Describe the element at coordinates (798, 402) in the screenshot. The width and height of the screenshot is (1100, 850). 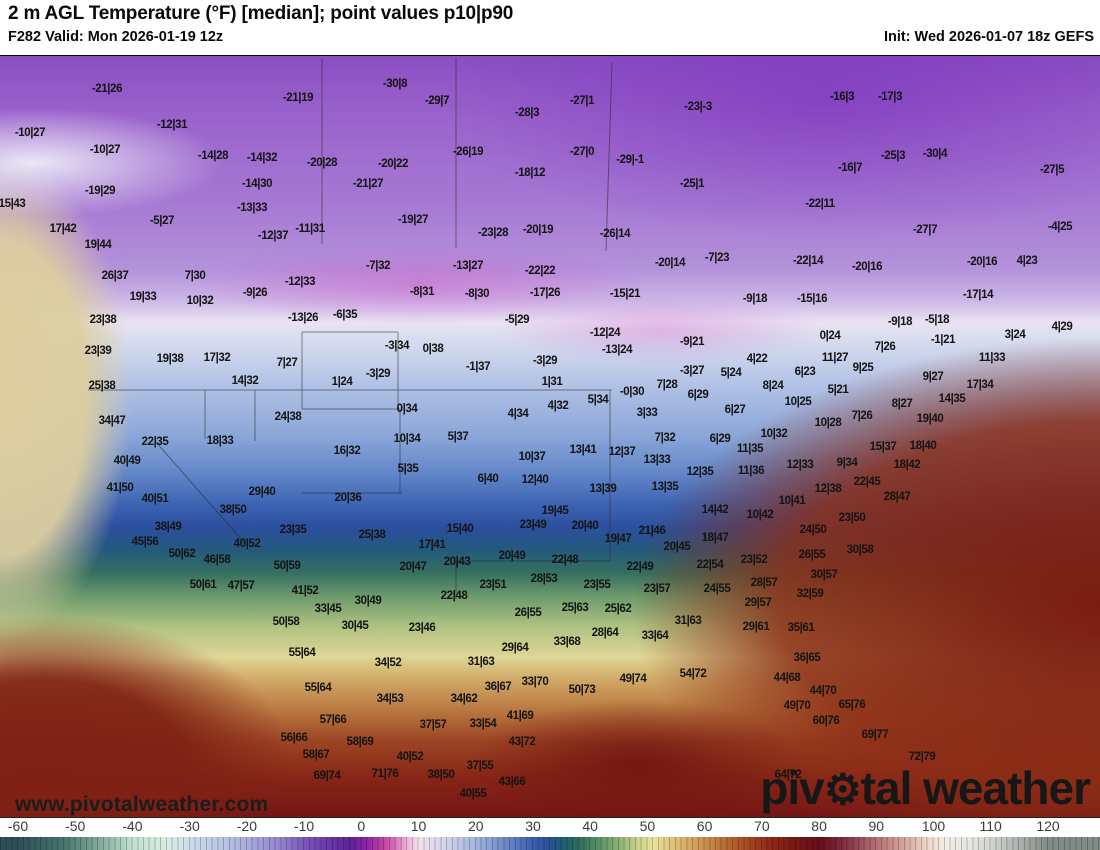
I see `point-value: 10|25` at that location.